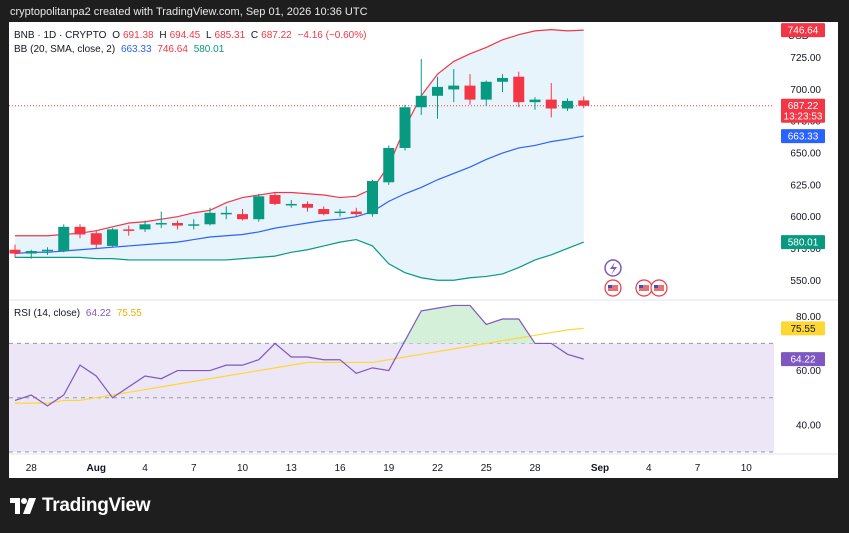 The height and width of the screenshot is (533, 849). What do you see at coordinates (96, 505) in the screenshot?
I see `tradingview-logo-text: TradingView` at bounding box center [96, 505].